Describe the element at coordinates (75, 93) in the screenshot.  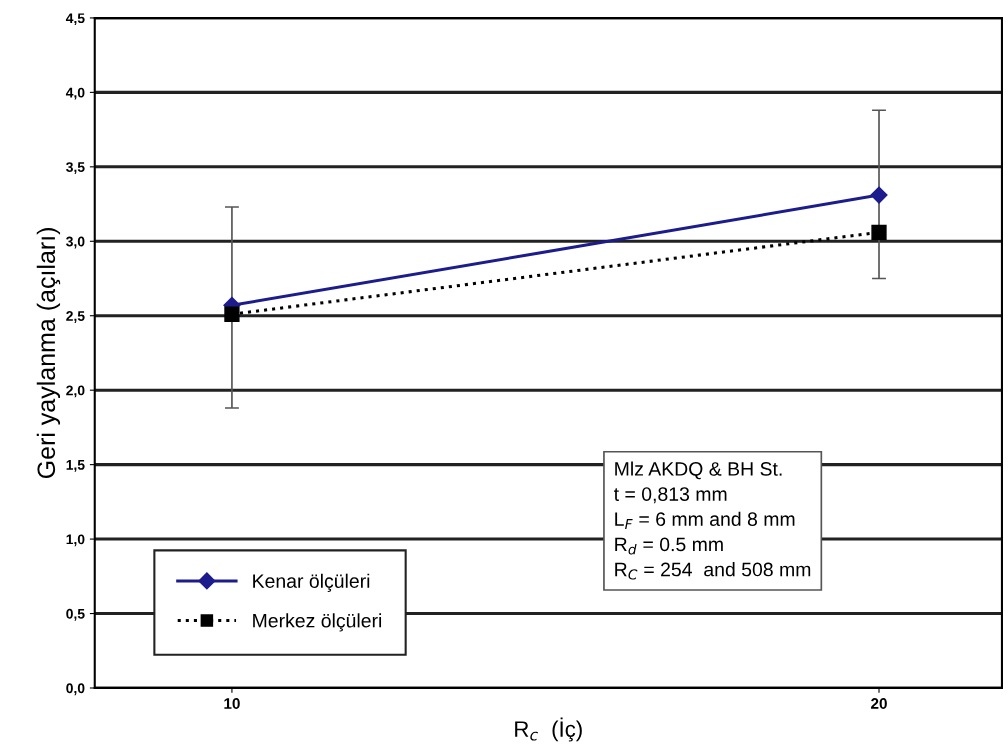
I see `y-tick-label: 4,0` at that location.